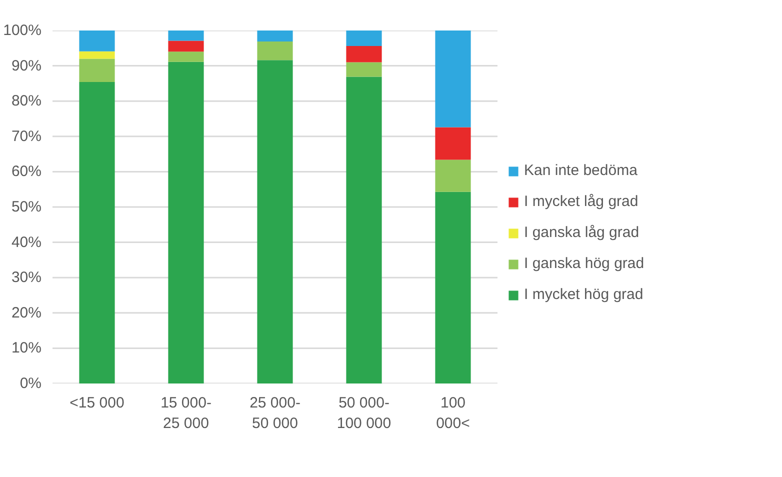 This screenshot has width=782, height=477. Describe the element at coordinates (364, 413) in the screenshot. I see `x-tick-label: 50 000- 100 000` at that location.